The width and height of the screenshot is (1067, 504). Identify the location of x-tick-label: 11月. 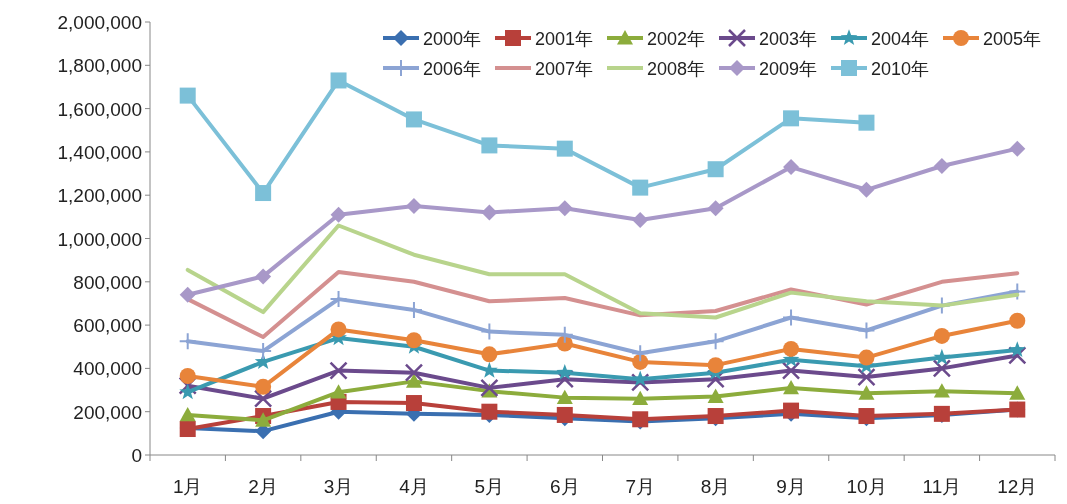
(942, 486).